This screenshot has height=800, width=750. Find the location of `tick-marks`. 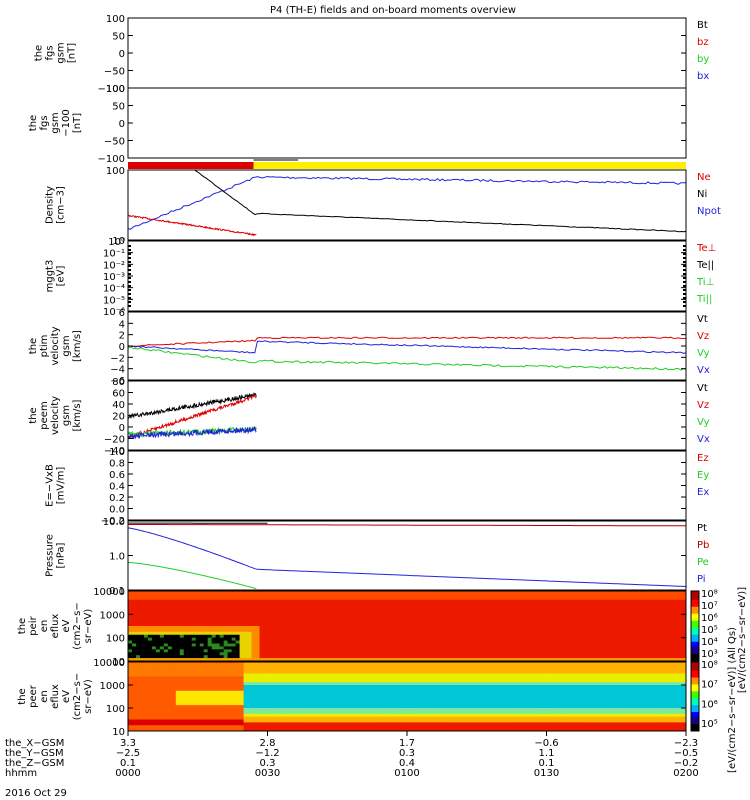

tick-marks is located at coordinates (129, 250).